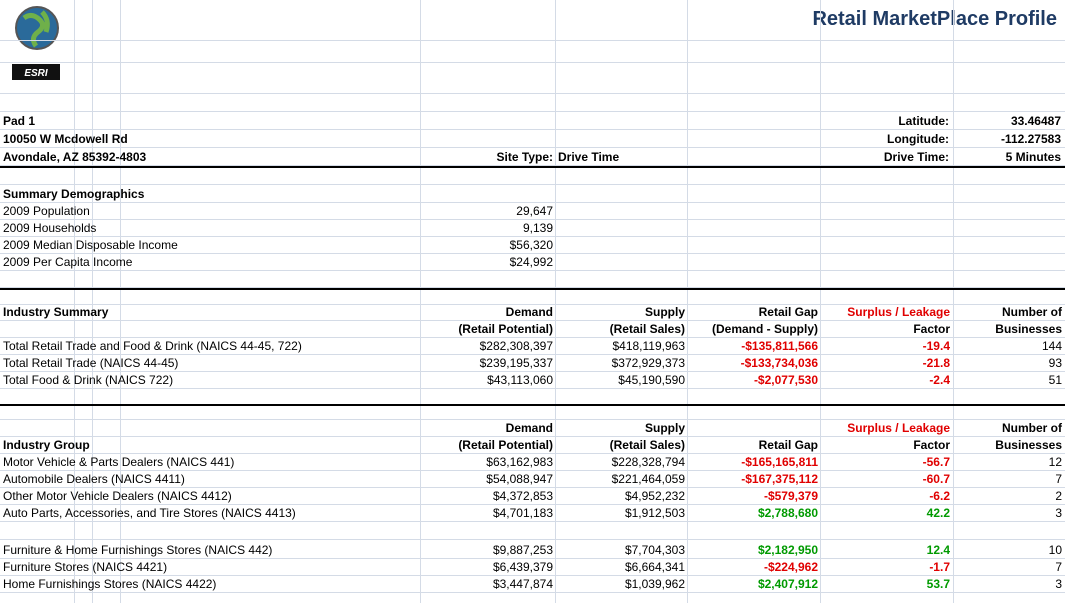 This screenshot has height=603, width=1065. What do you see at coordinates (779, 363) in the screenshot?
I see `cell: -$133,734,036` at bounding box center [779, 363].